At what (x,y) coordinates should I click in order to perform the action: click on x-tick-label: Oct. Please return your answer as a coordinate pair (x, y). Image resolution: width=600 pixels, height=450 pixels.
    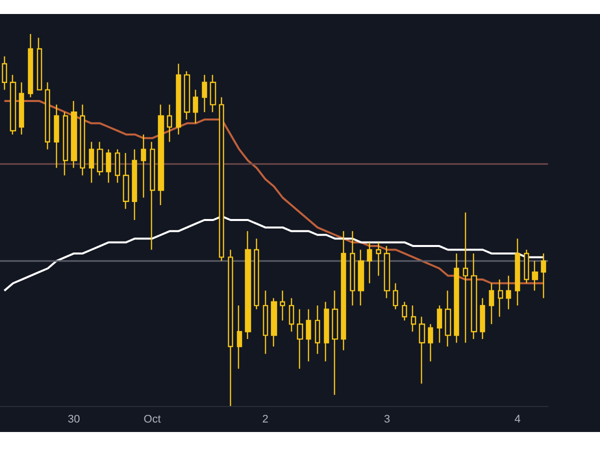
    Looking at the image, I should click on (152, 420).